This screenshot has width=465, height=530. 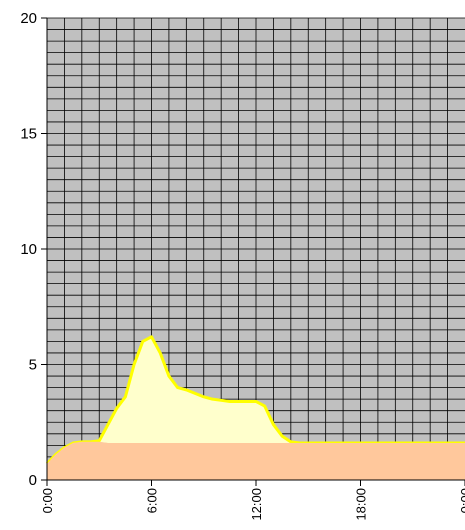 I want to click on base-area-overlay, so click(x=256, y=460).